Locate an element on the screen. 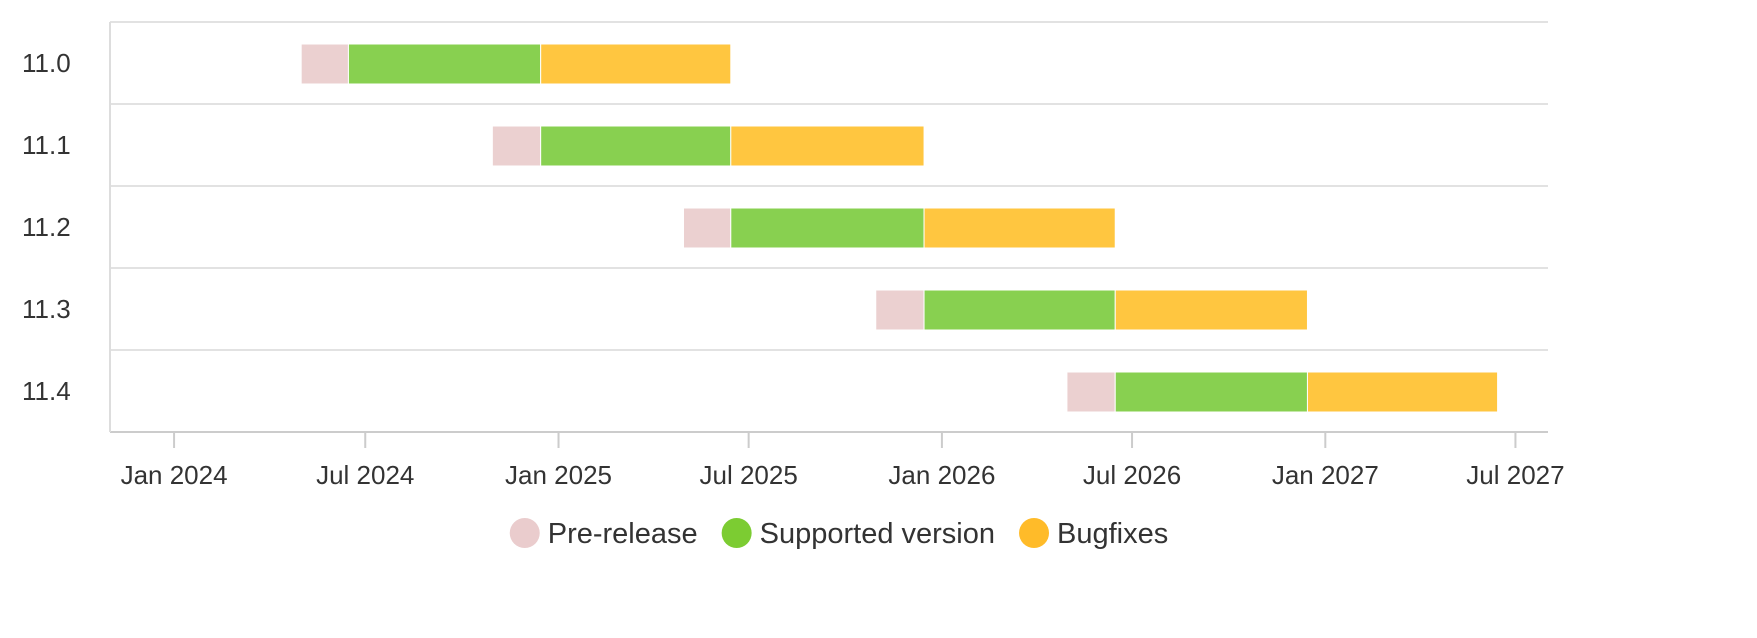  legend-item-bugfixes: Bugfixes is located at coordinates (1093, 534).